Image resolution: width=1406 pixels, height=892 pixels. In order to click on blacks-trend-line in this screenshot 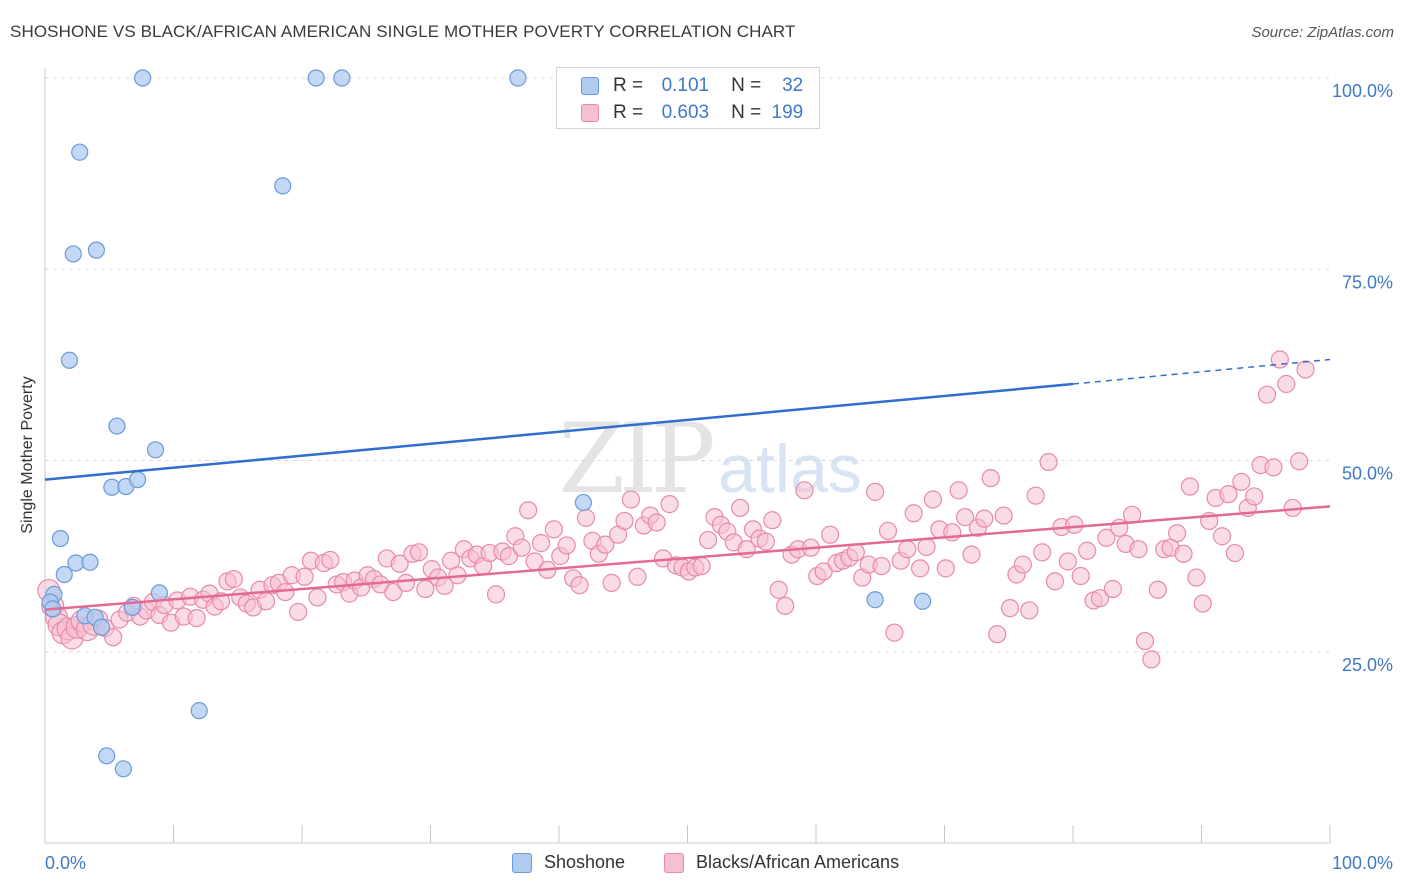, I will do `click(687, 558)`.